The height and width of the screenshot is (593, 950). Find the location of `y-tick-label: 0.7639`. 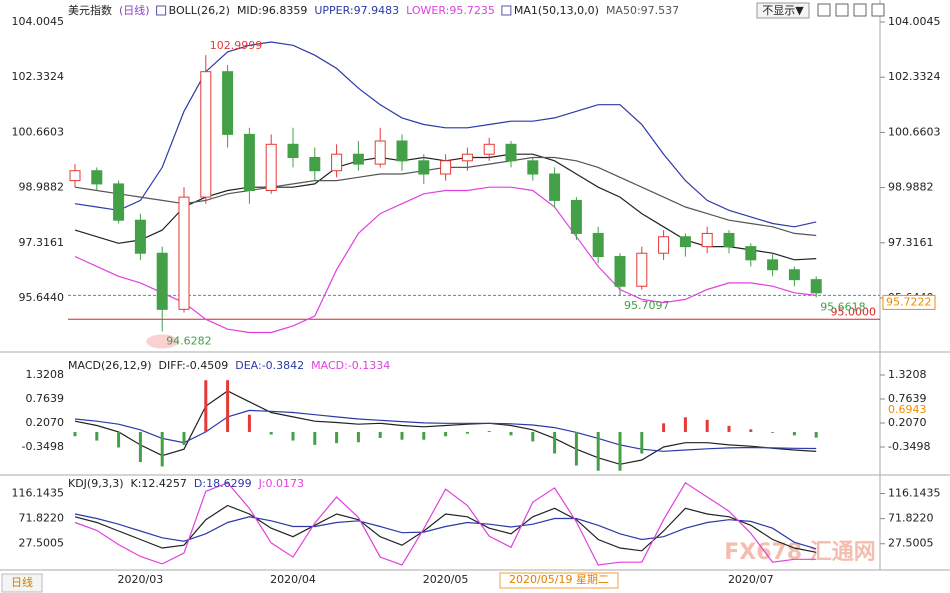

y-tick-label: 0.7639 is located at coordinates (45, 398).